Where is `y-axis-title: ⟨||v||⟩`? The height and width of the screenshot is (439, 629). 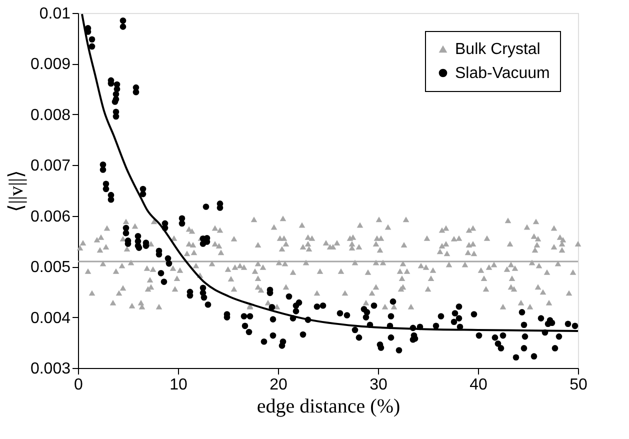
y-axis-title: ⟨||v||⟩ is located at coordinates (16, 191).